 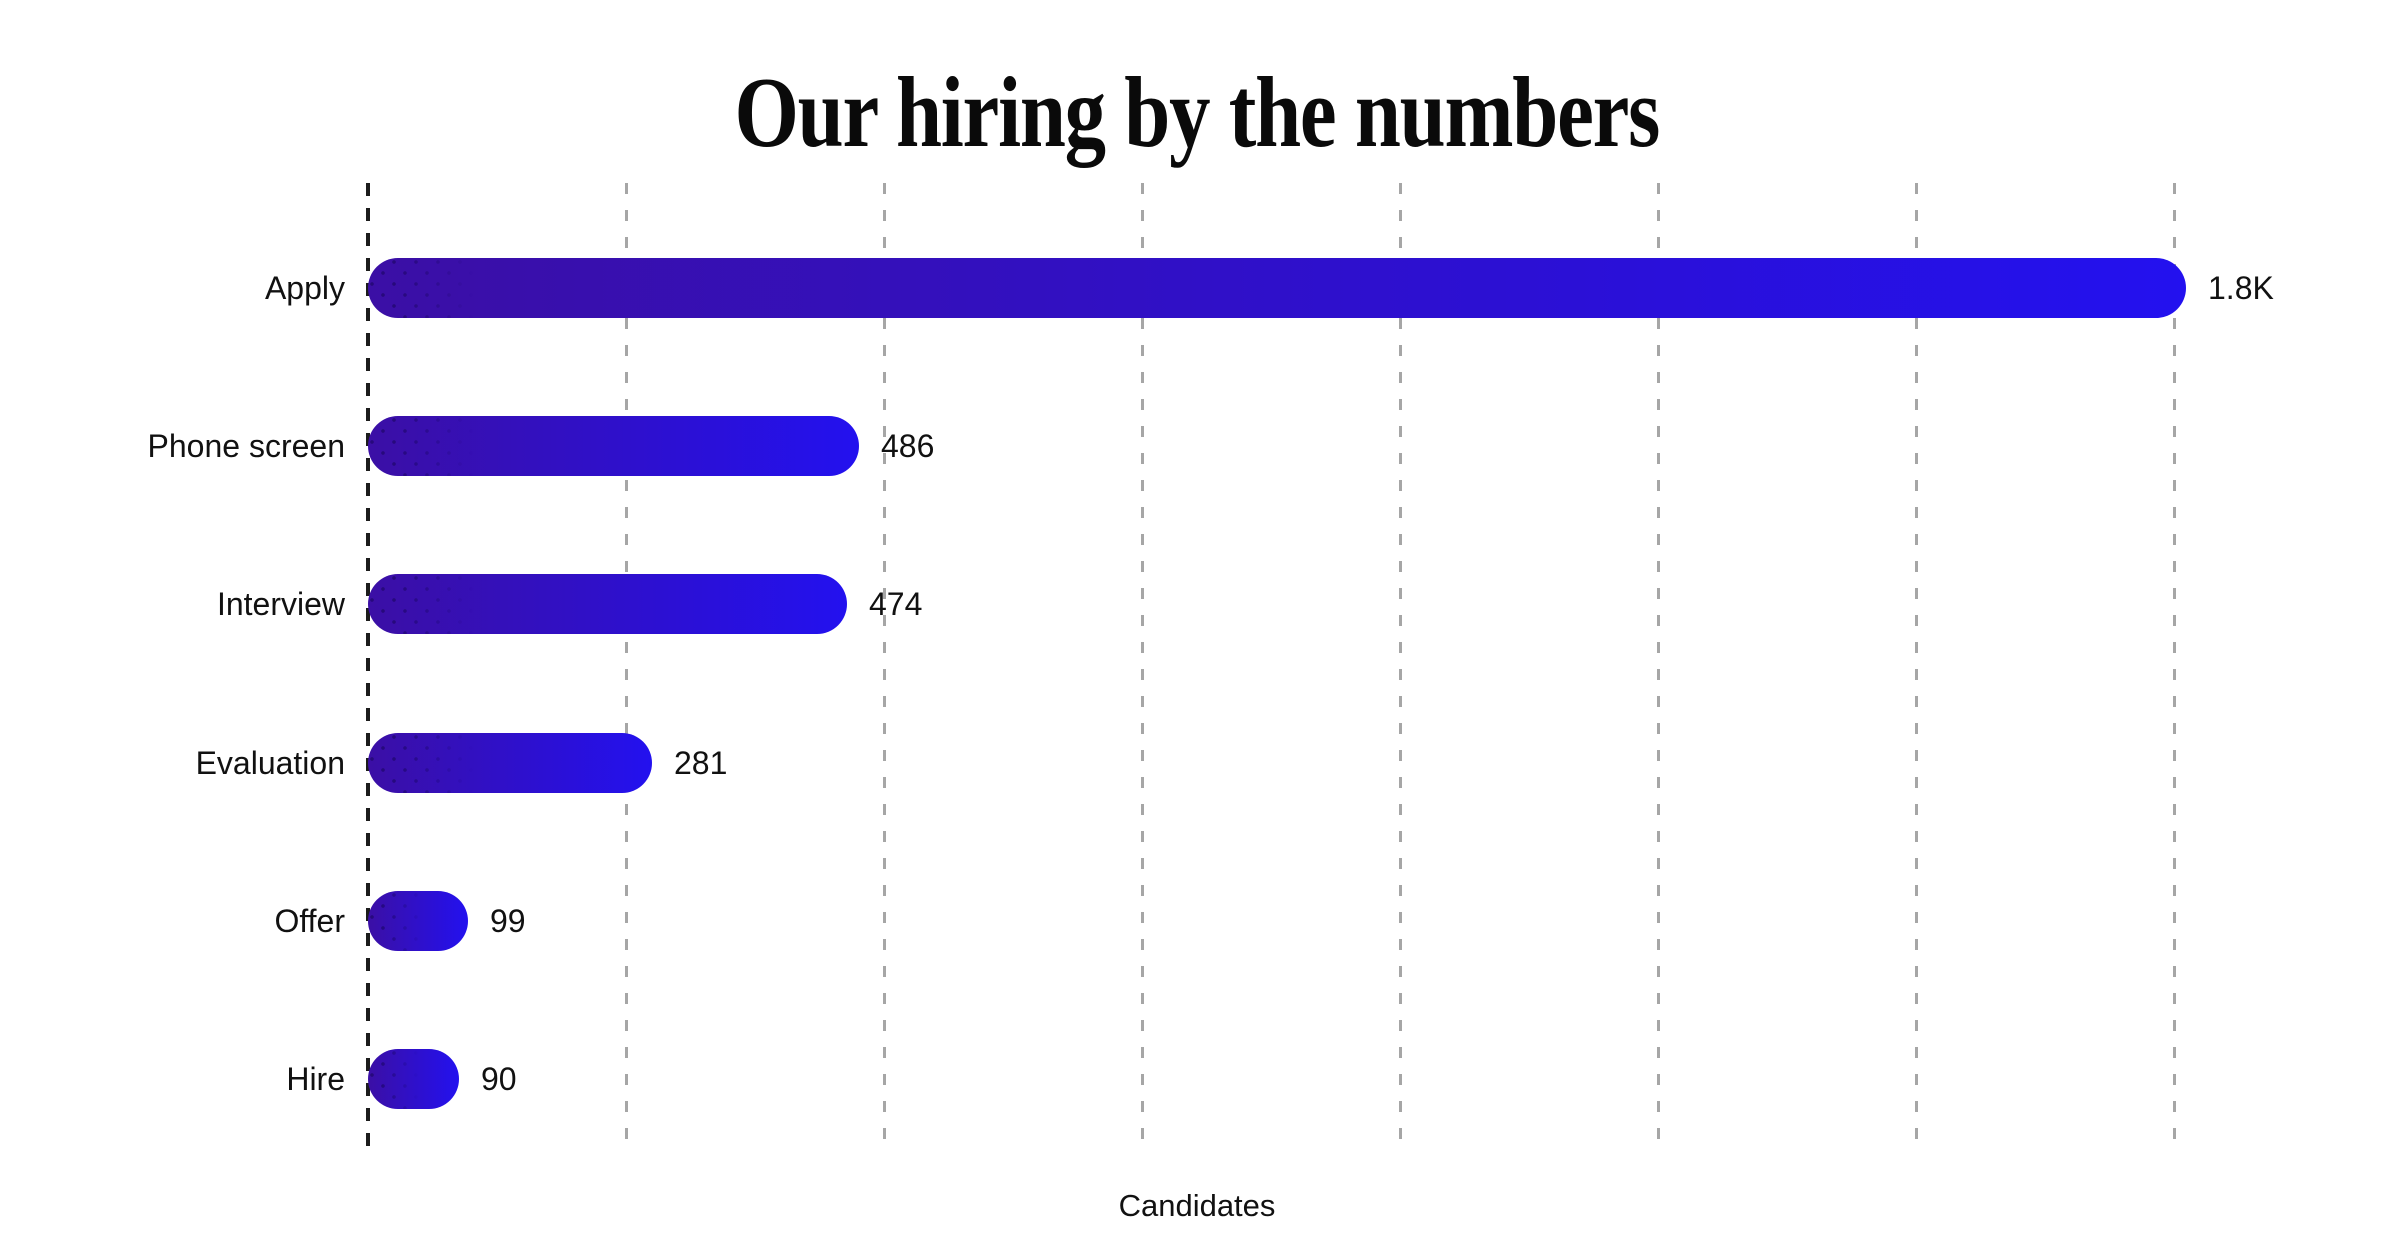 I want to click on bar-phone-screen, so click(x=613, y=446).